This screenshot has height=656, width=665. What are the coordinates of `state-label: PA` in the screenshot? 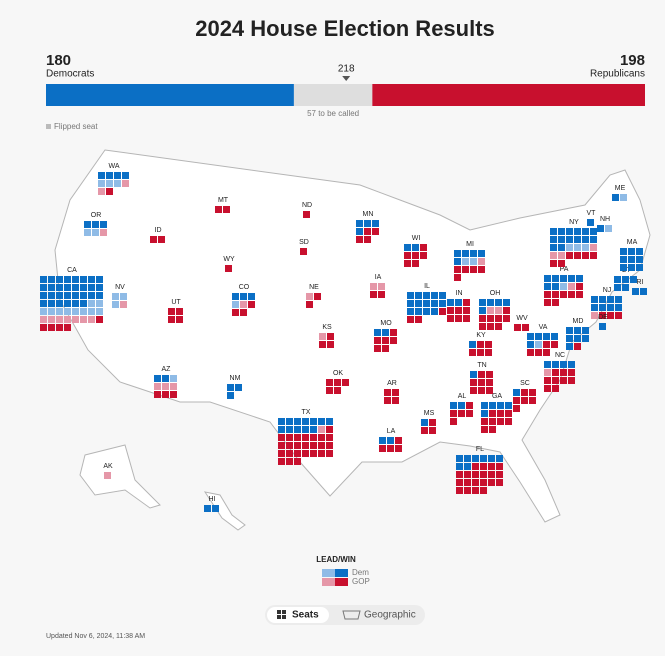 It's located at (564, 269).